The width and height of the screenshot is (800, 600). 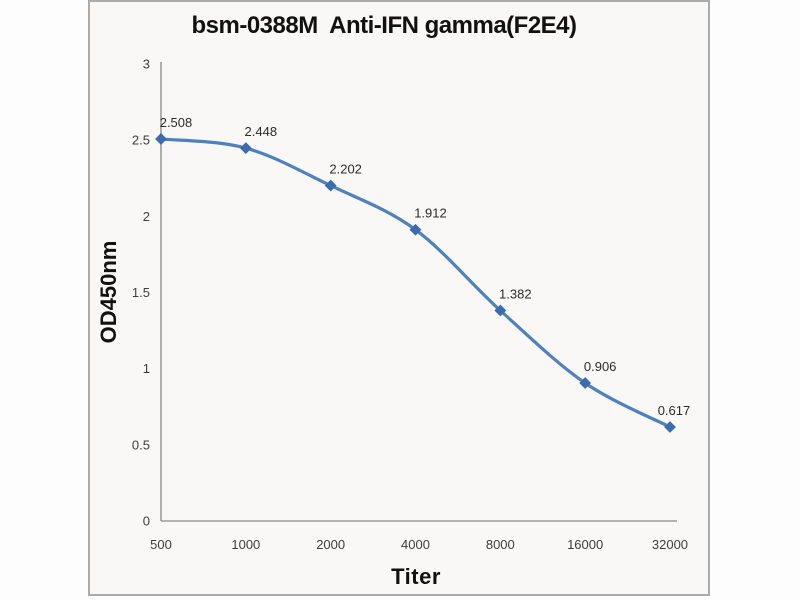 What do you see at coordinates (330, 544) in the screenshot?
I see `x-tick-label: 2000` at bounding box center [330, 544].